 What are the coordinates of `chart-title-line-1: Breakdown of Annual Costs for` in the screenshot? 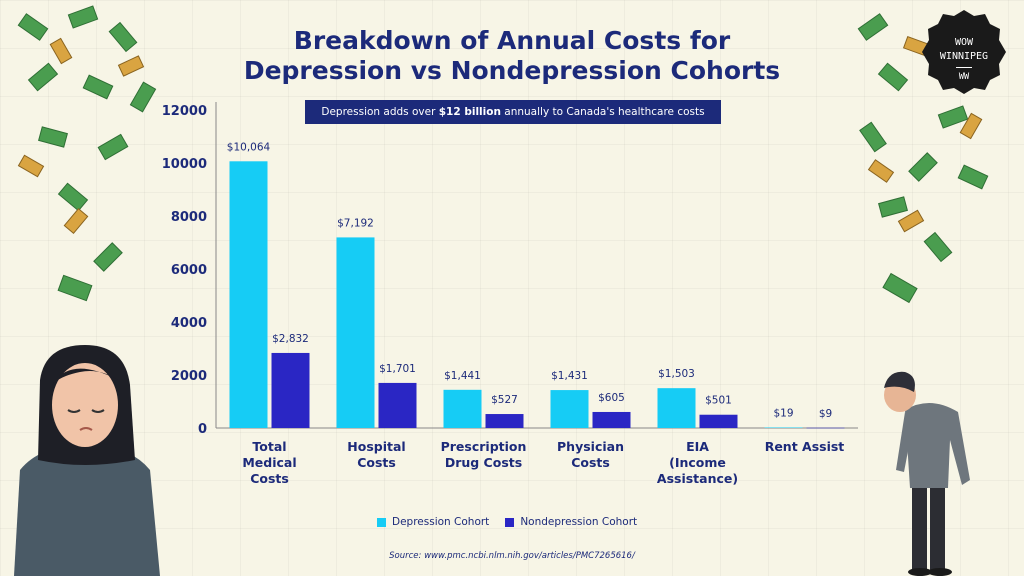 It's located at (512, 40).